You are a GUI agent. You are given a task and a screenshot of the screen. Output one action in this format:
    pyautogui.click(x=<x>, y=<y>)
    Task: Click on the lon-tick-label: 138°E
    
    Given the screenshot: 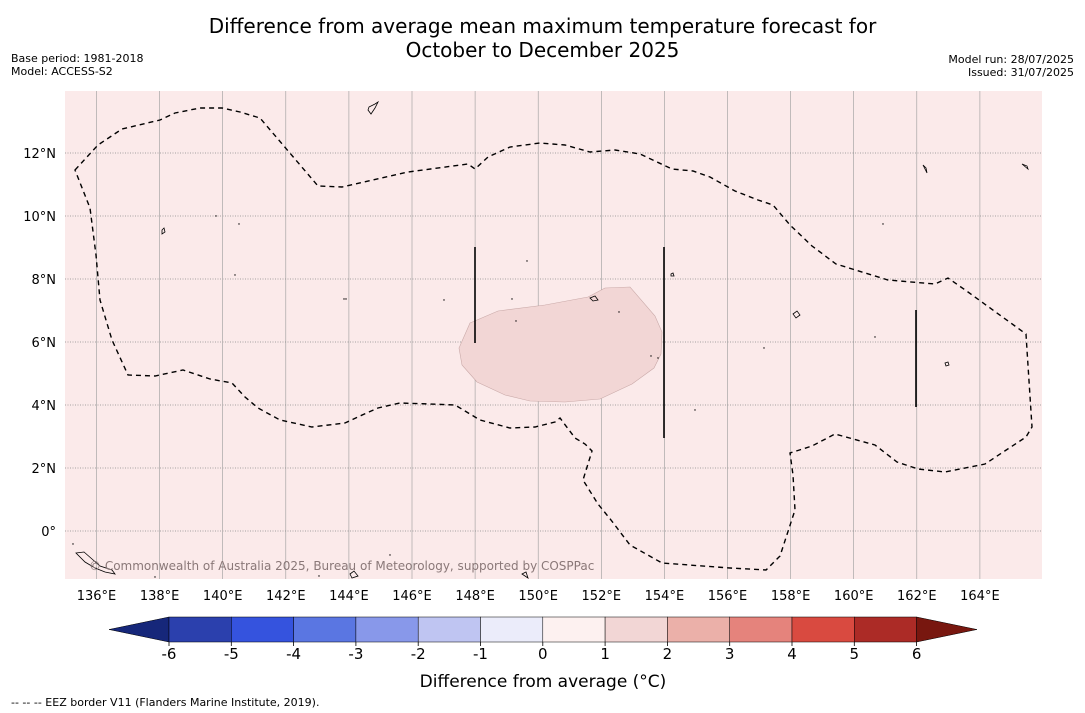 What is the action you would take?
    pyautogui.click(x=160, y=596)
    